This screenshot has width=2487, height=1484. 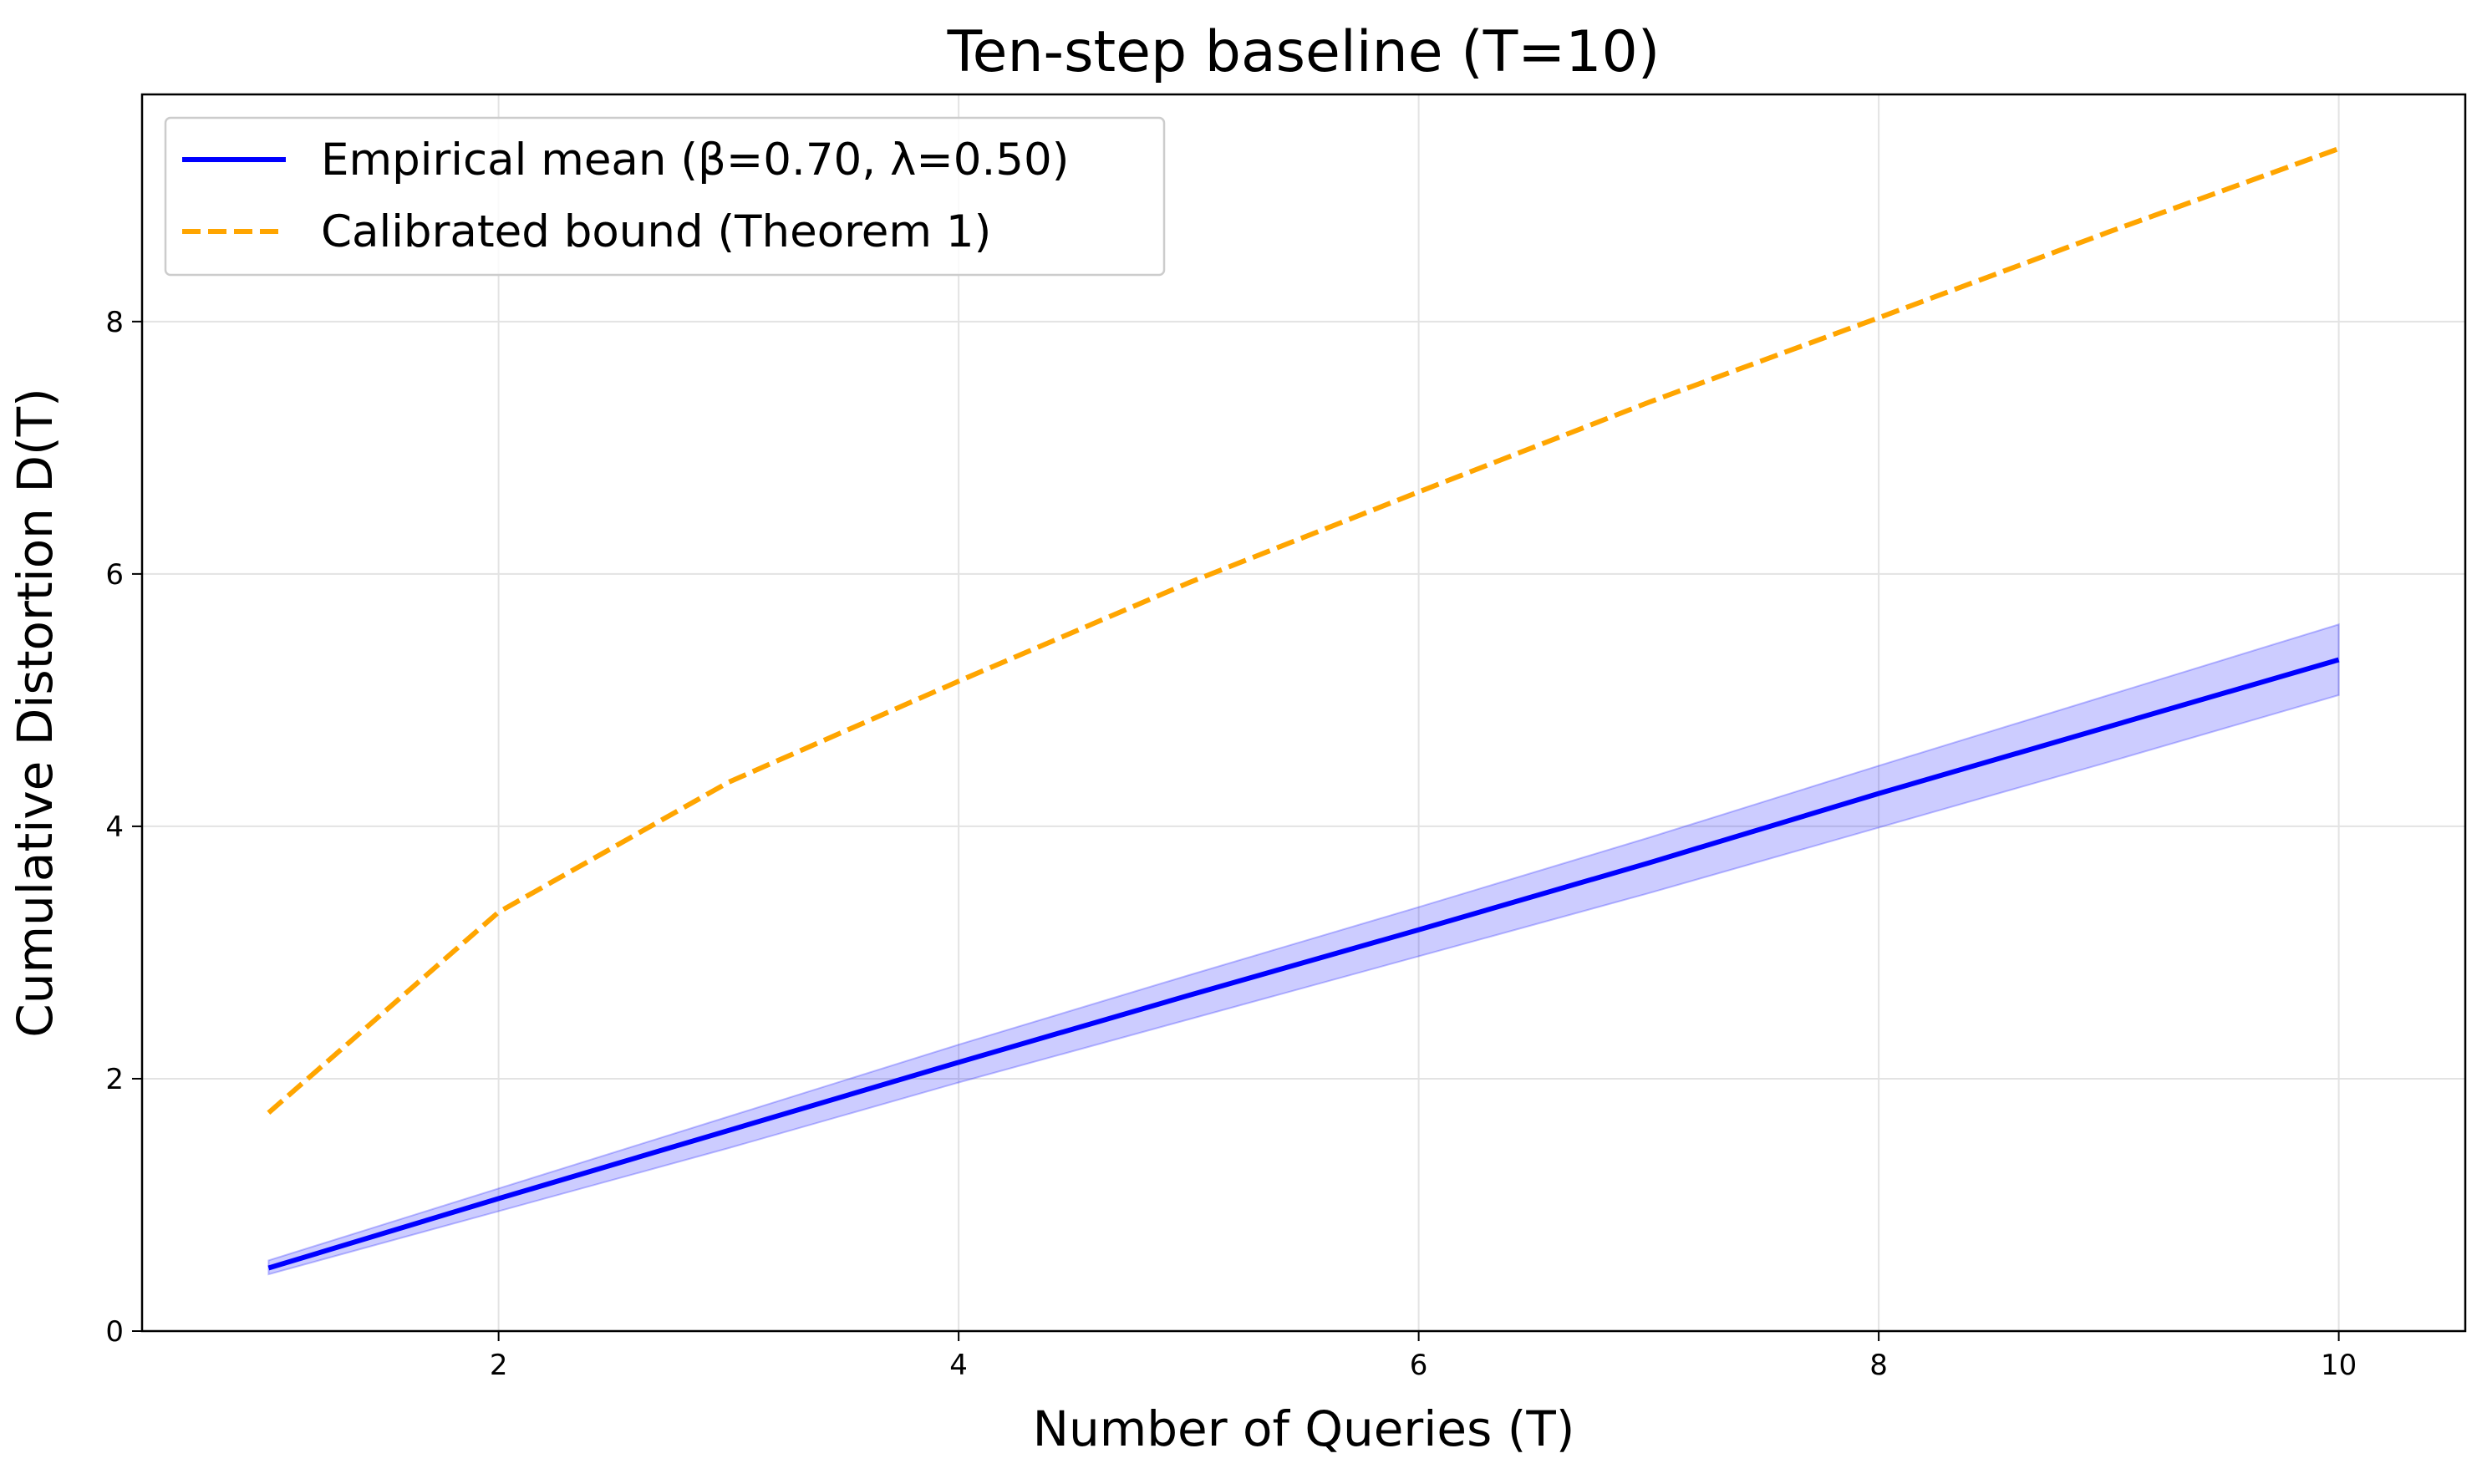 I want to click on legend-box, so click(x=665, y=196).